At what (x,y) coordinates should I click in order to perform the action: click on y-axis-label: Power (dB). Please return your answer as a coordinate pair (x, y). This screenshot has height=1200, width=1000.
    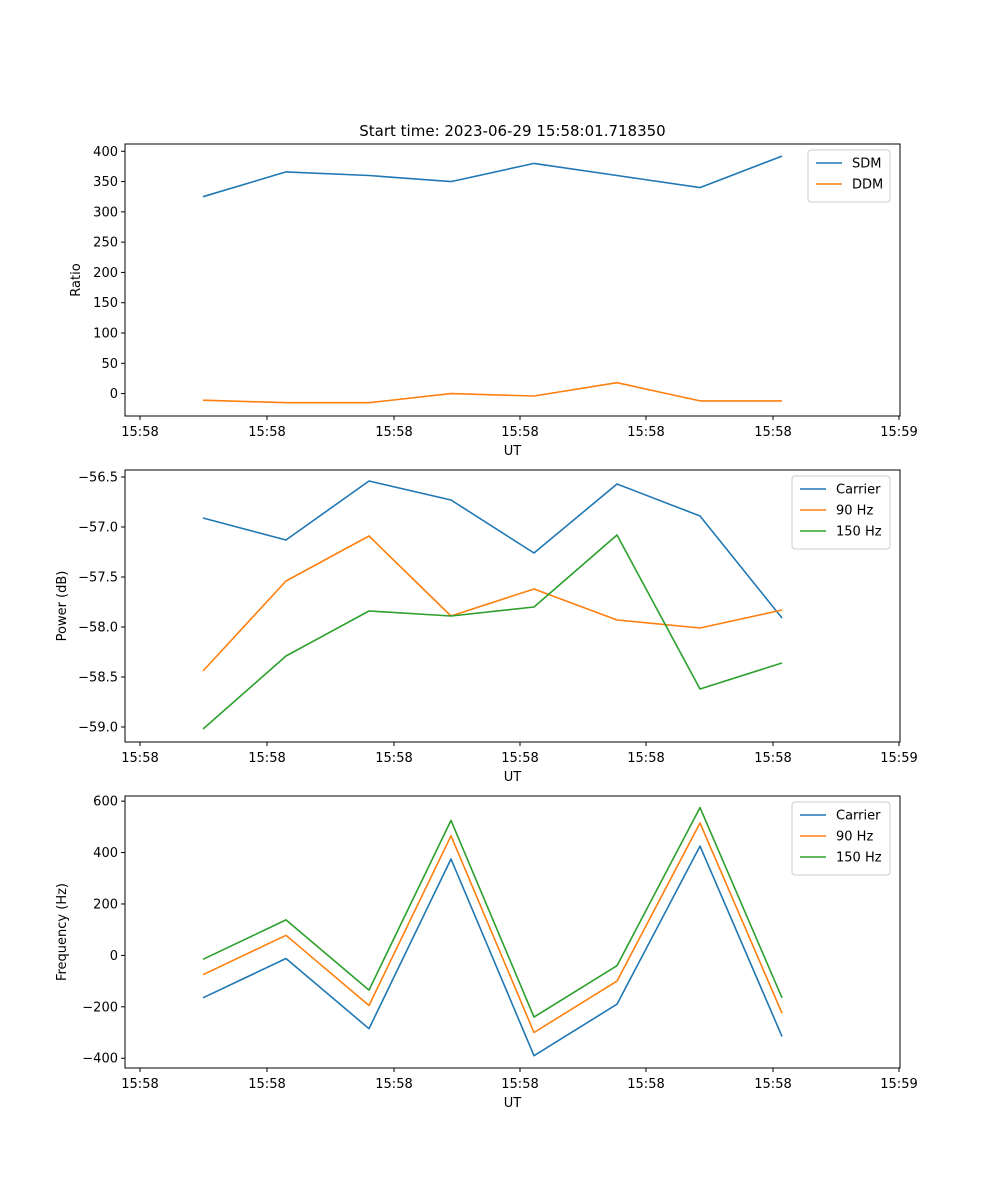
    Looking at the image, I should click on (62, 606).